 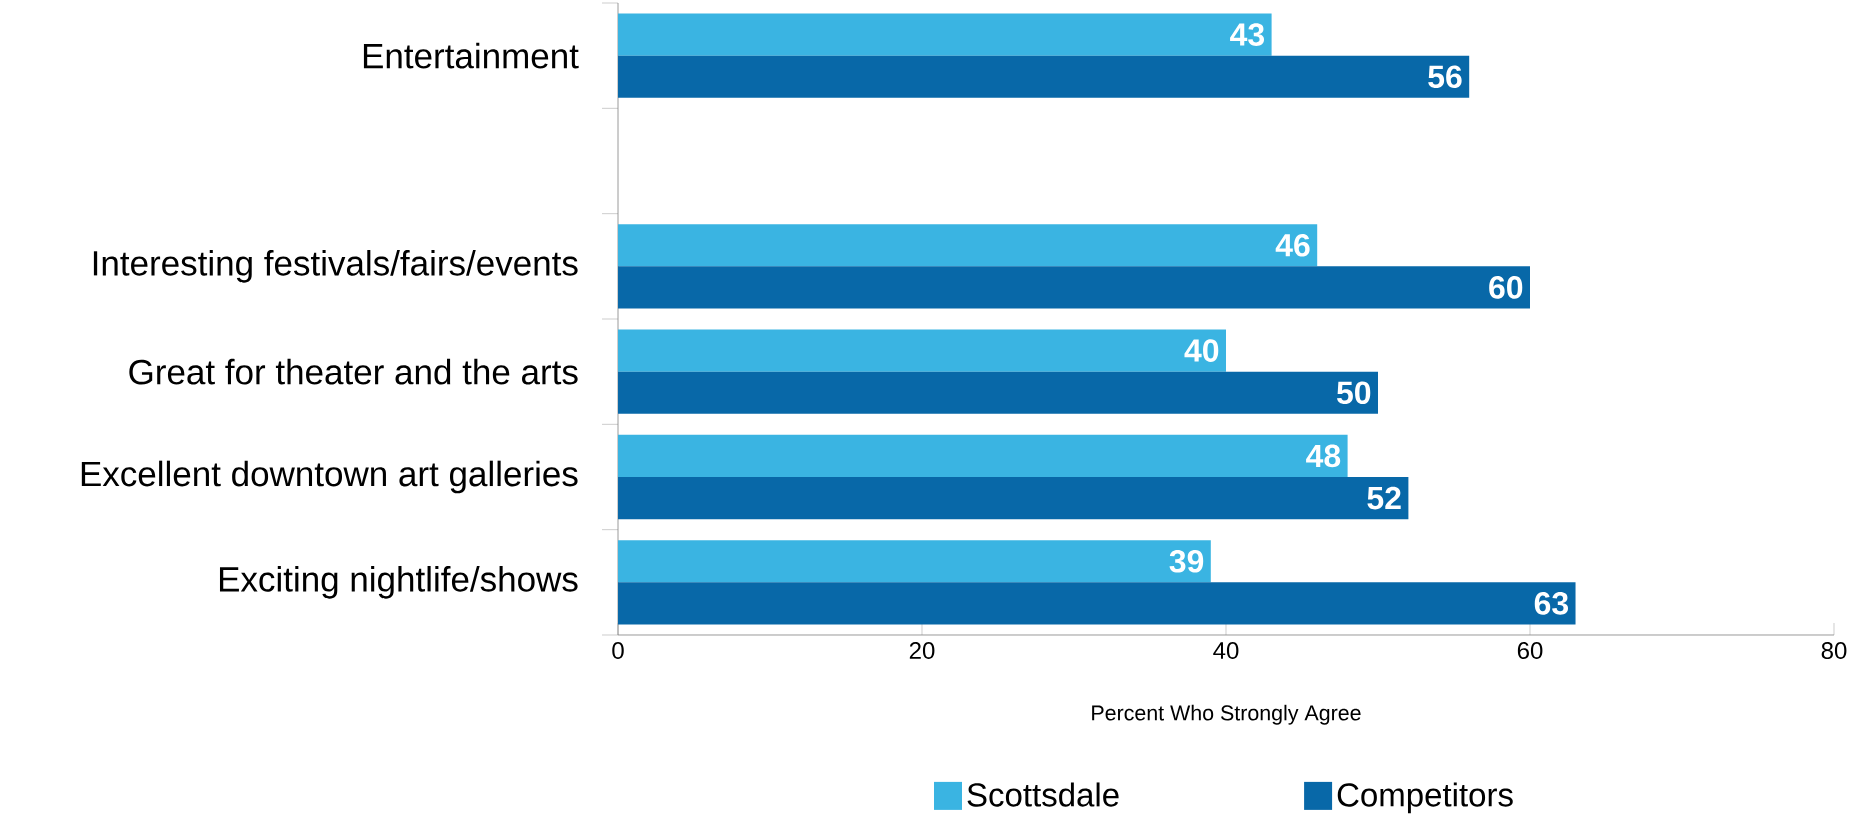 I want to click on x-axis-title: Percent Who Strongly Agree, so click(x=1226, y=714).